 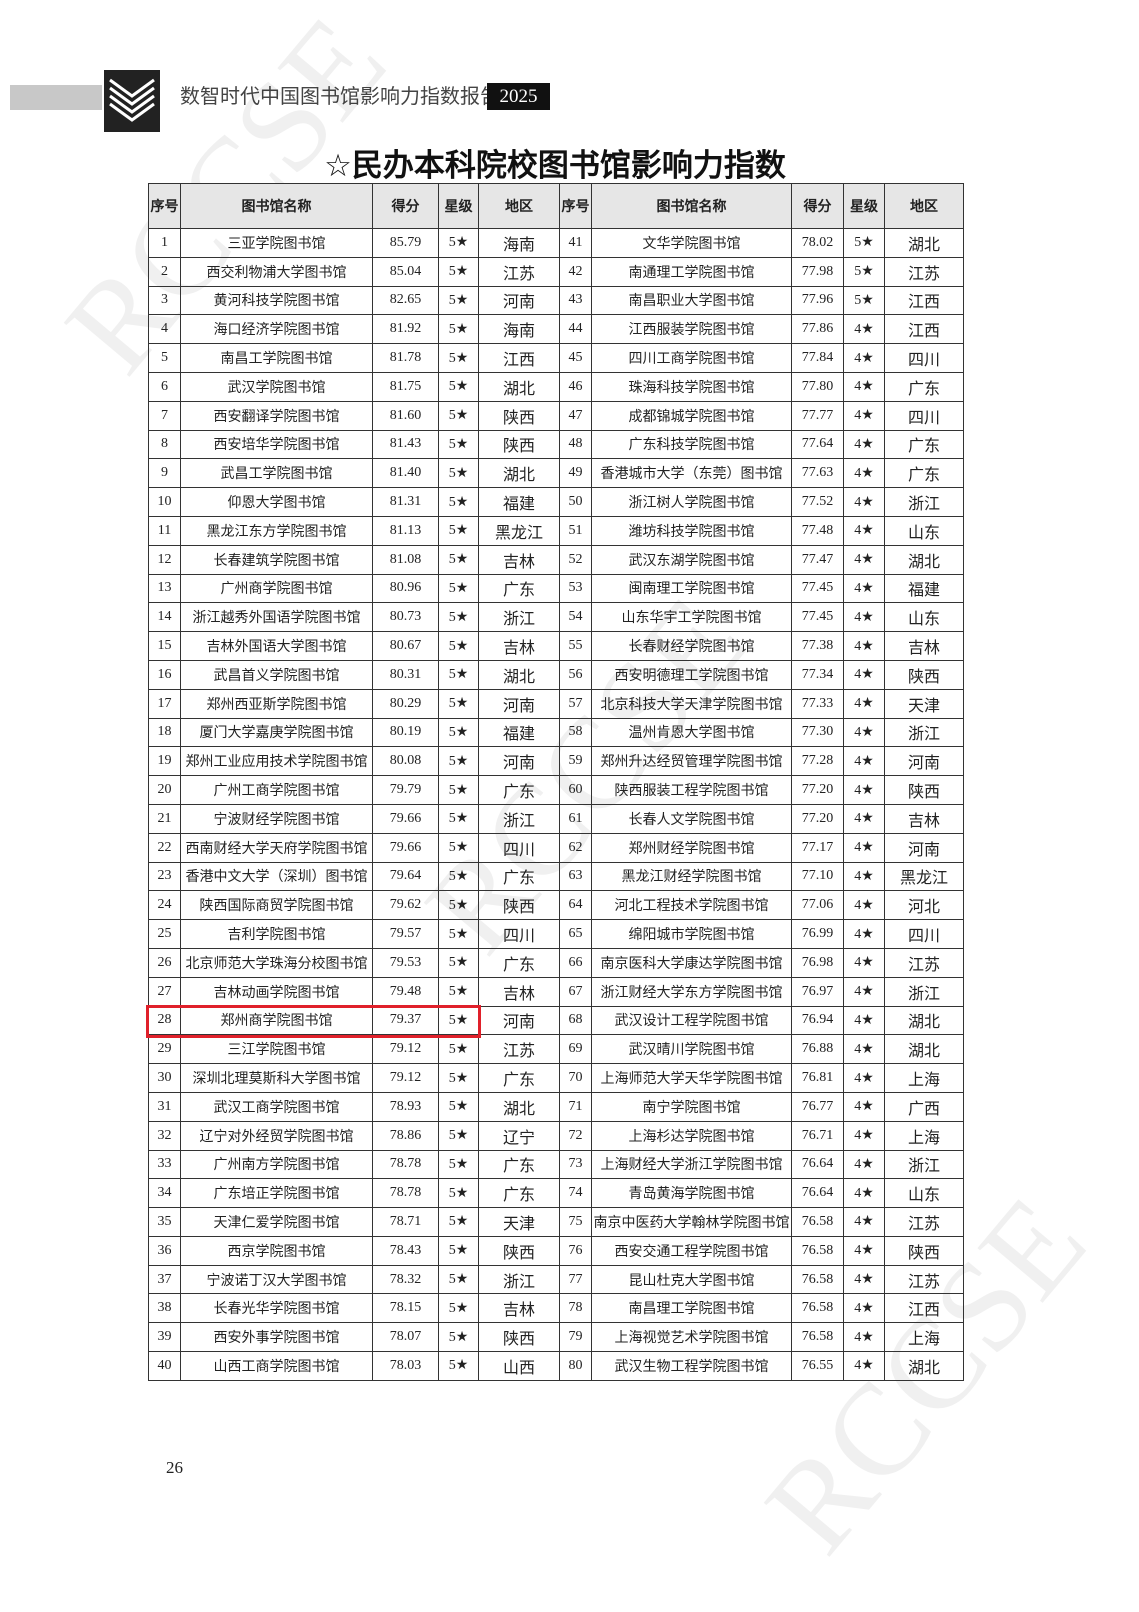 What do you see at coordinates (276, 732) in the screenshot?
I see `library-name: 厦门大学嘉庚学院图书馆` at bounding box center [276, 732].